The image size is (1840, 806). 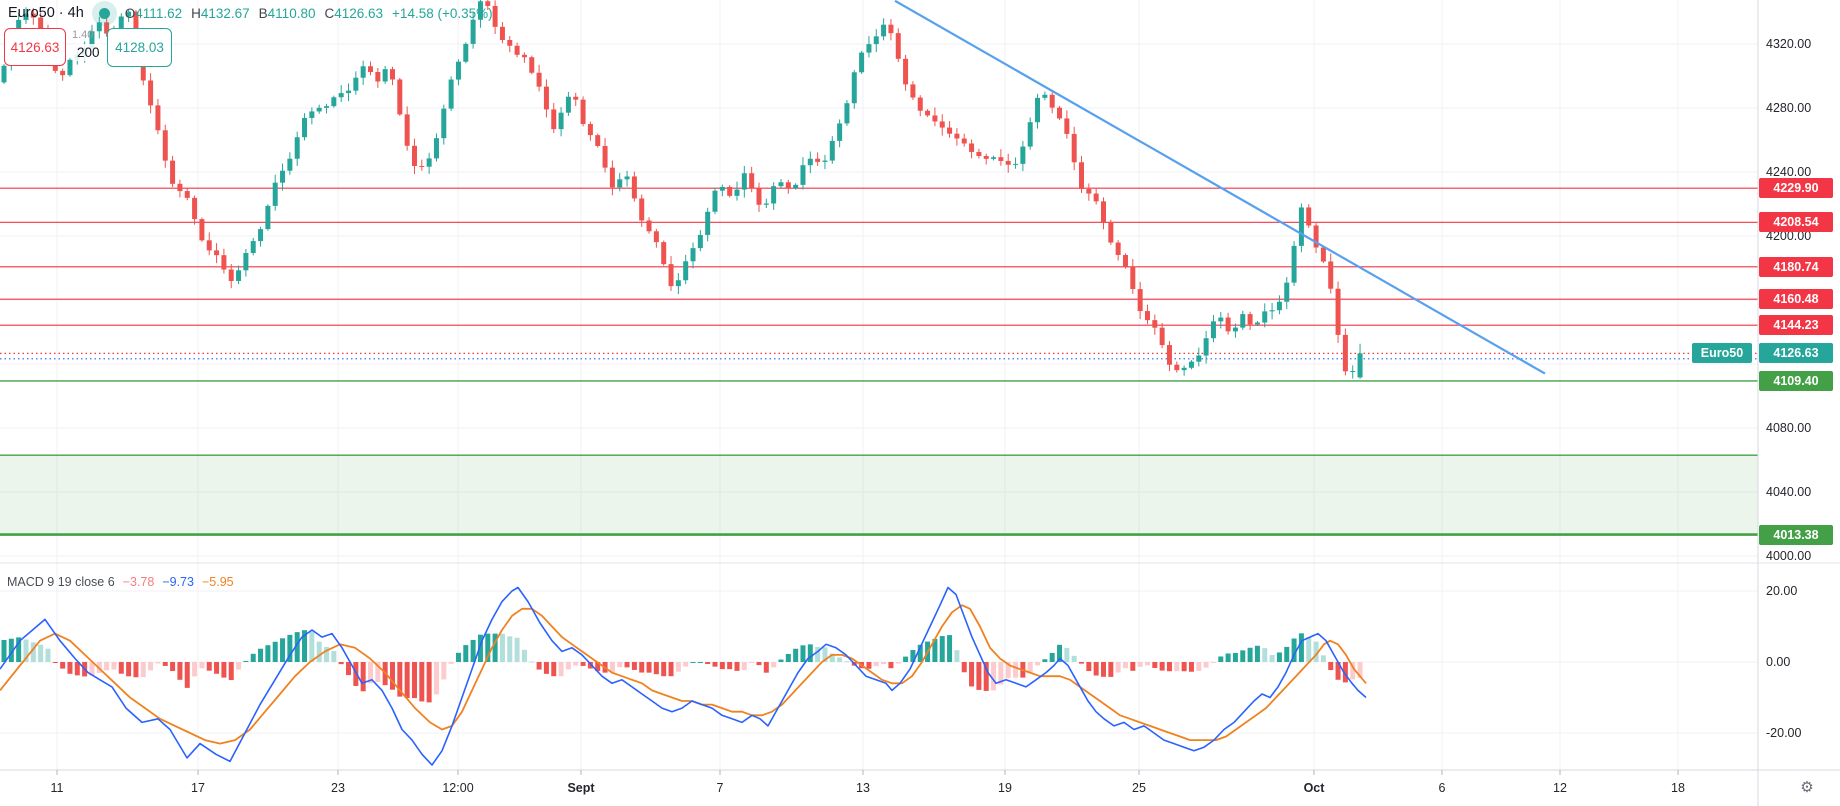 What do you see at coordinates (1796, 534) in the screenshot?
I see `support-level-tag: 4013.38` at bounding box center [1796, 534].